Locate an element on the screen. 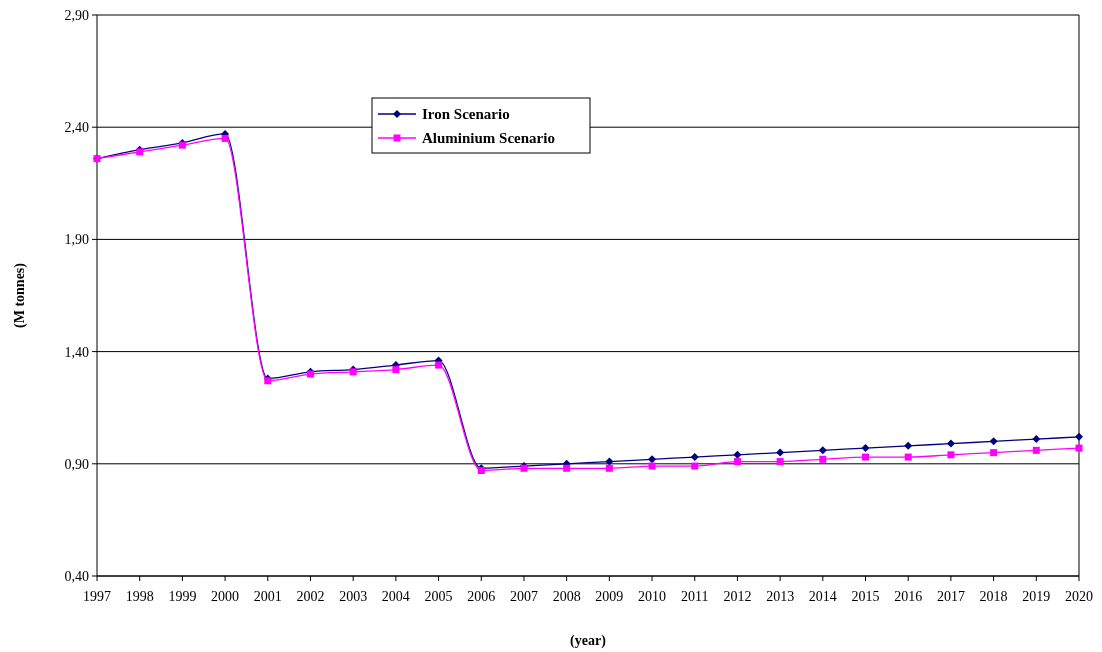 This screenshot has width=1102, height=652. x-tick-label: 2003 is located at coordinates (353, 596).